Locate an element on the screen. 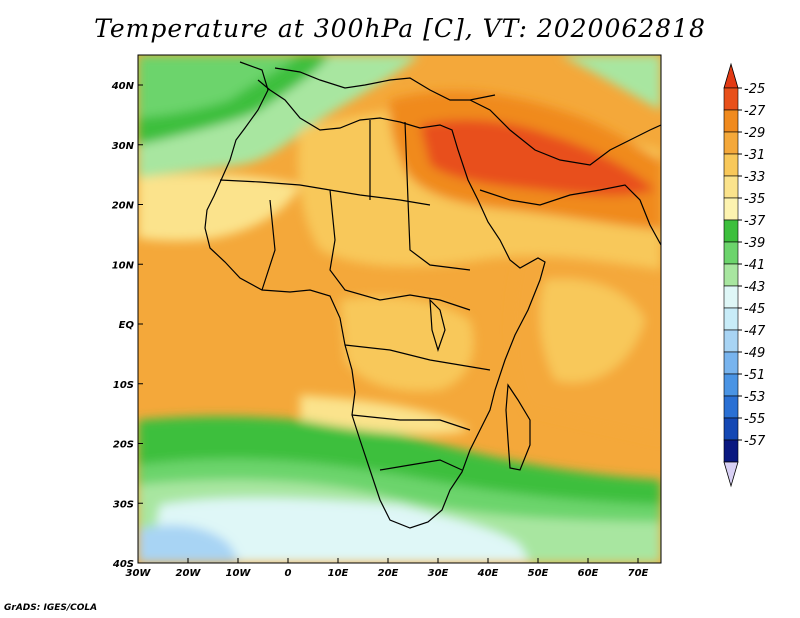  lon-tick-label: 10W is located at coordinates (239, 573).